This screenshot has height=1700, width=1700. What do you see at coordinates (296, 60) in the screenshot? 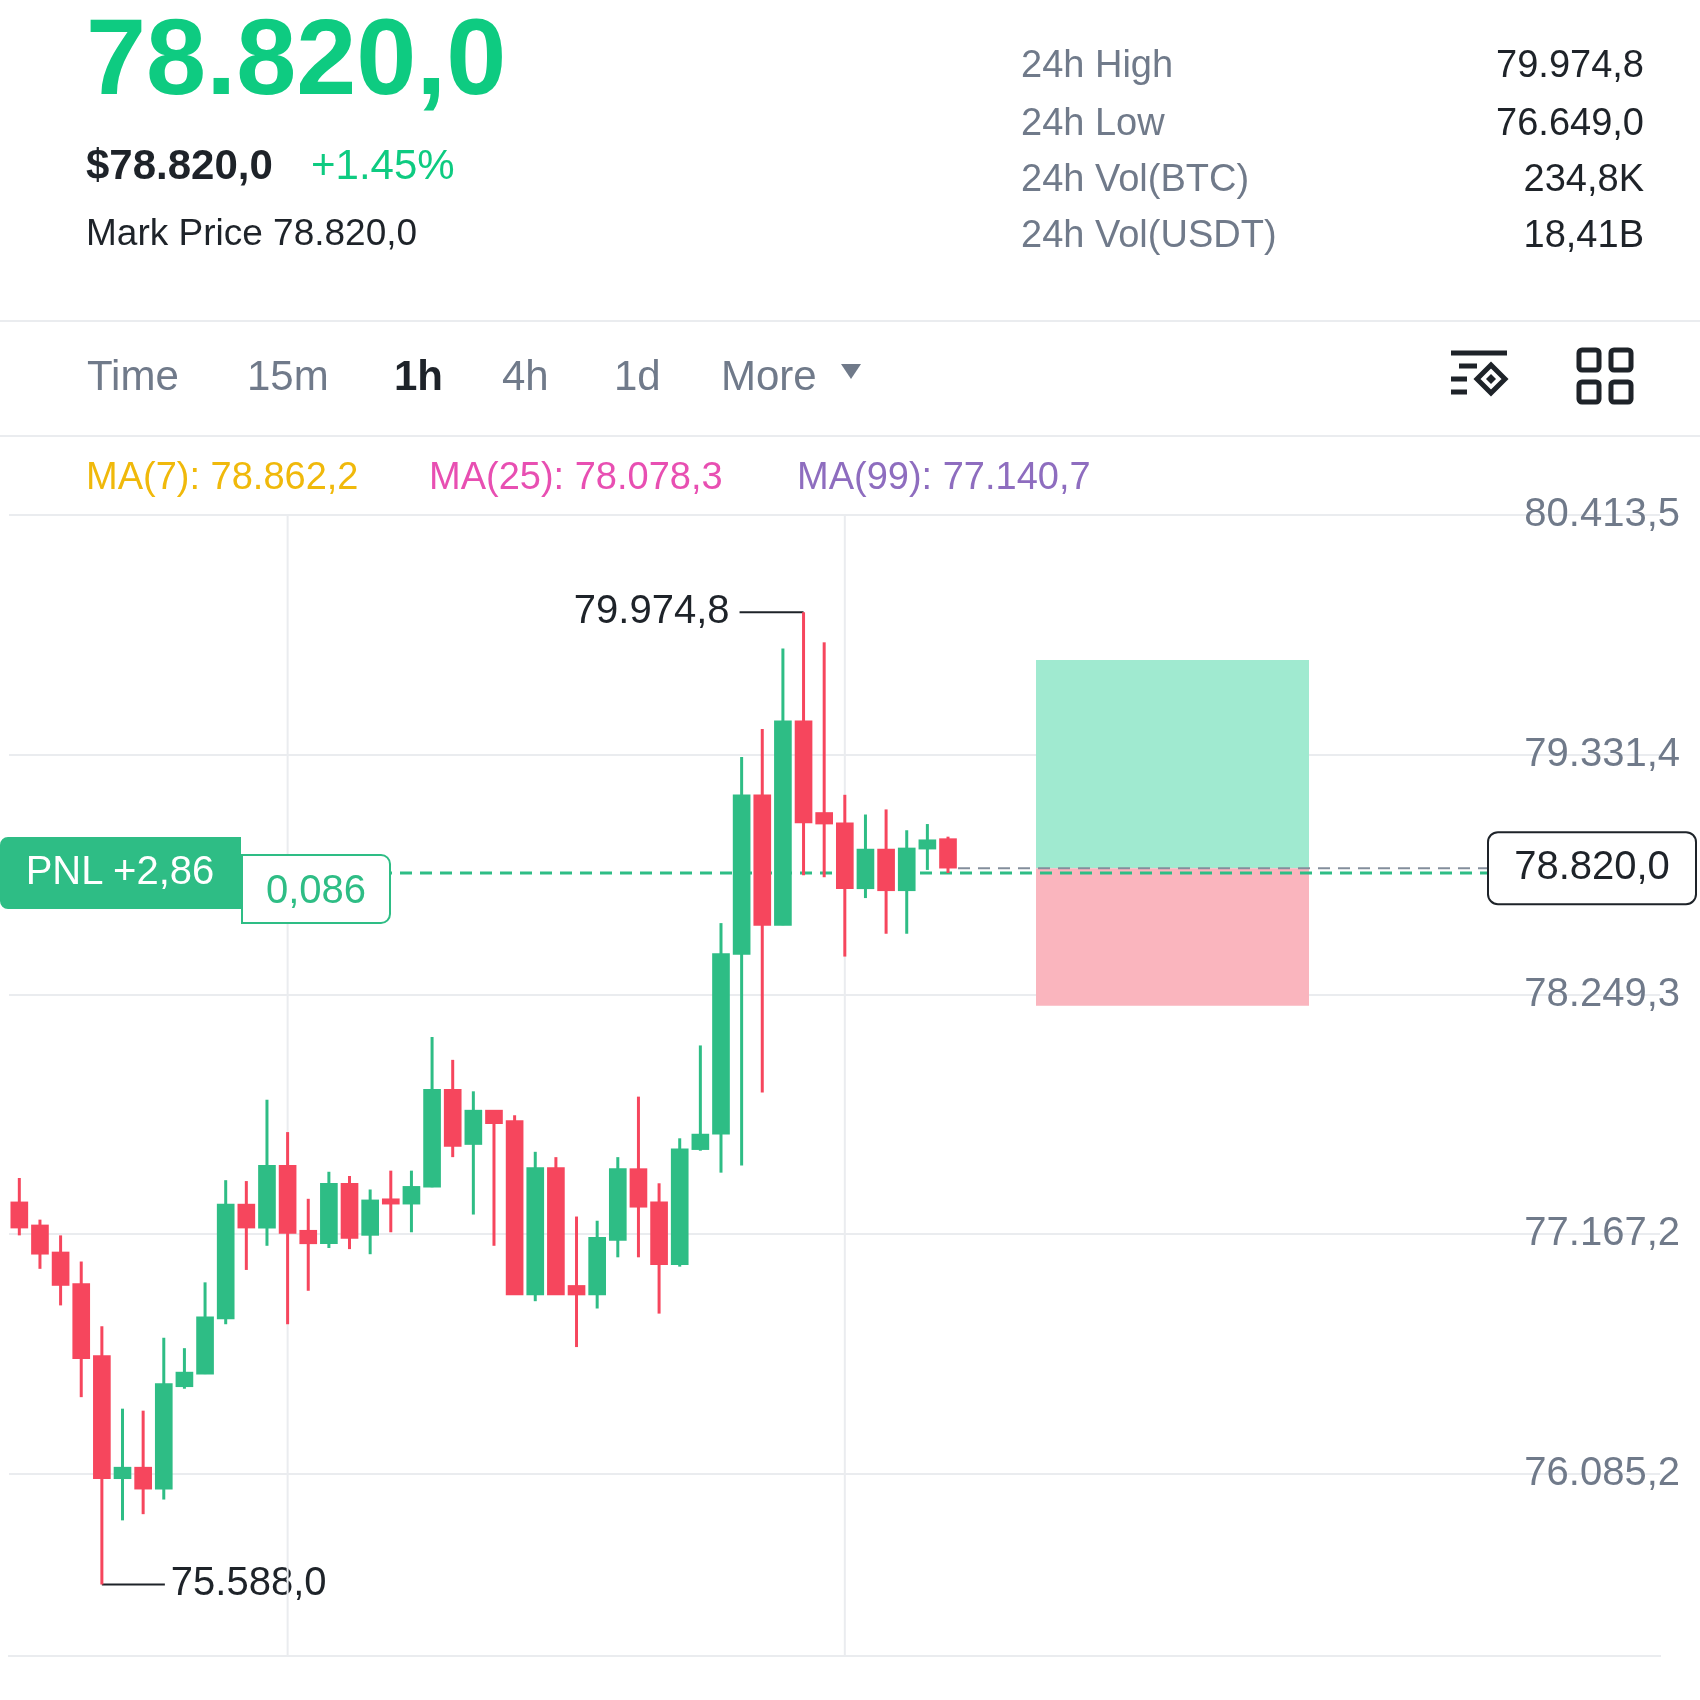
I see `chart-title: 78.820,0` at bounding box center [296, 60].